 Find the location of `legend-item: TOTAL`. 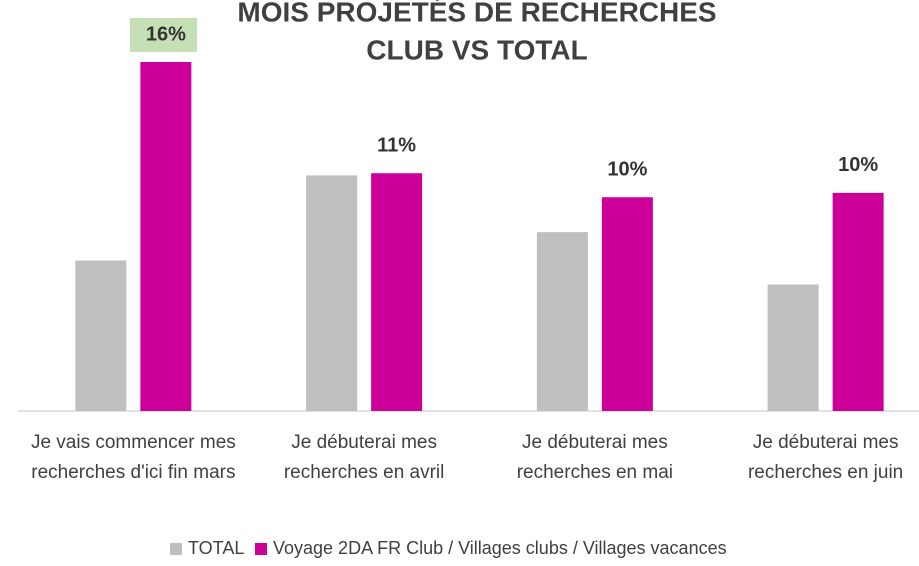

legend-item: TOTAL is located at coordinates (207, 548).